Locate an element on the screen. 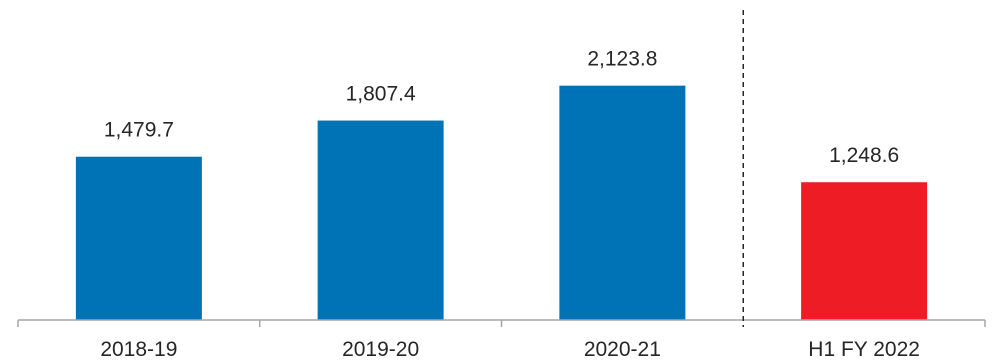  x-tick-label: 2019-20 is located at coordinates (380, 349).